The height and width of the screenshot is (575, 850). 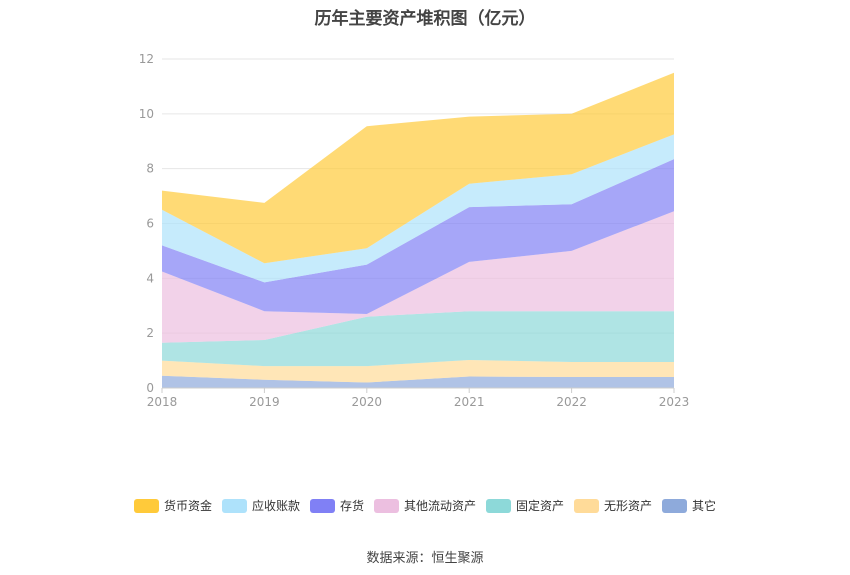 What do you see at coordinates (674, 402) in the screenshot?
I see `x-tick-label: 2023` at bounding box center [674, 402].